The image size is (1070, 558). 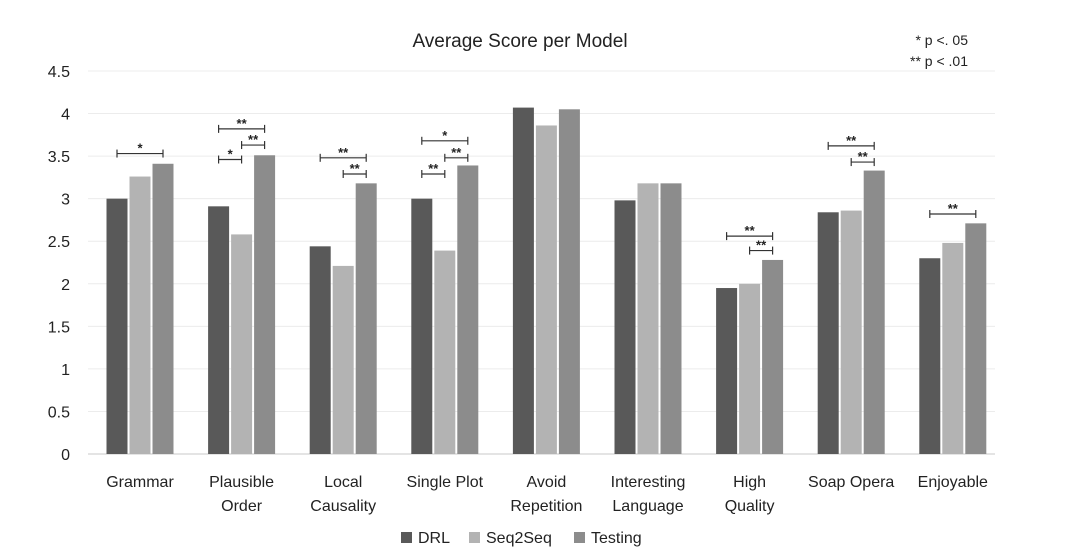 What do you see at coordinates (343, 482) in the screenshot?
I see `category-label: Local` at bounding box center [343, 482].